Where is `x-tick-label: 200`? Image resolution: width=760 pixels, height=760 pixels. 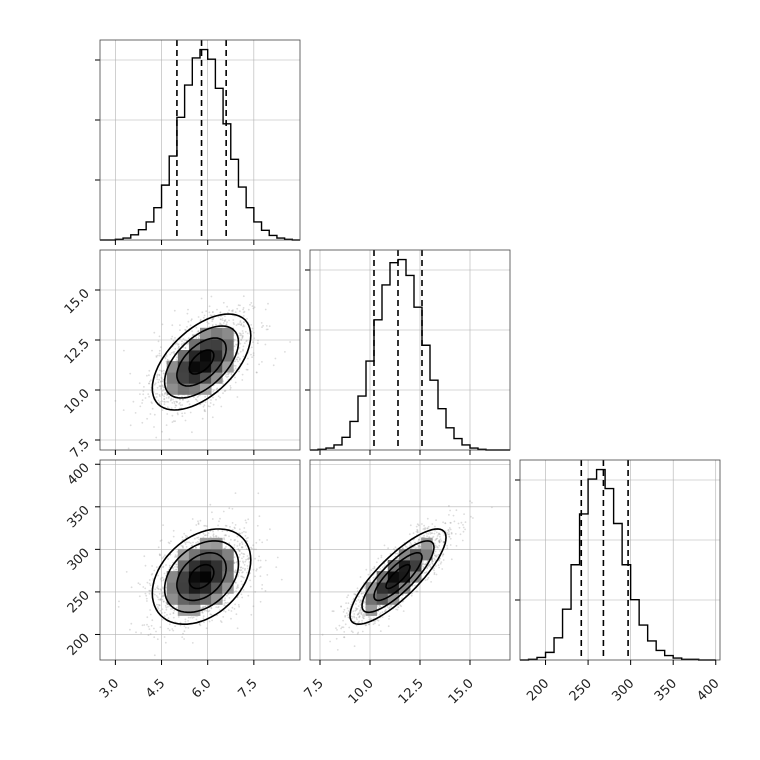 x-tick-label: 200 is located at coordinates (538, 690).